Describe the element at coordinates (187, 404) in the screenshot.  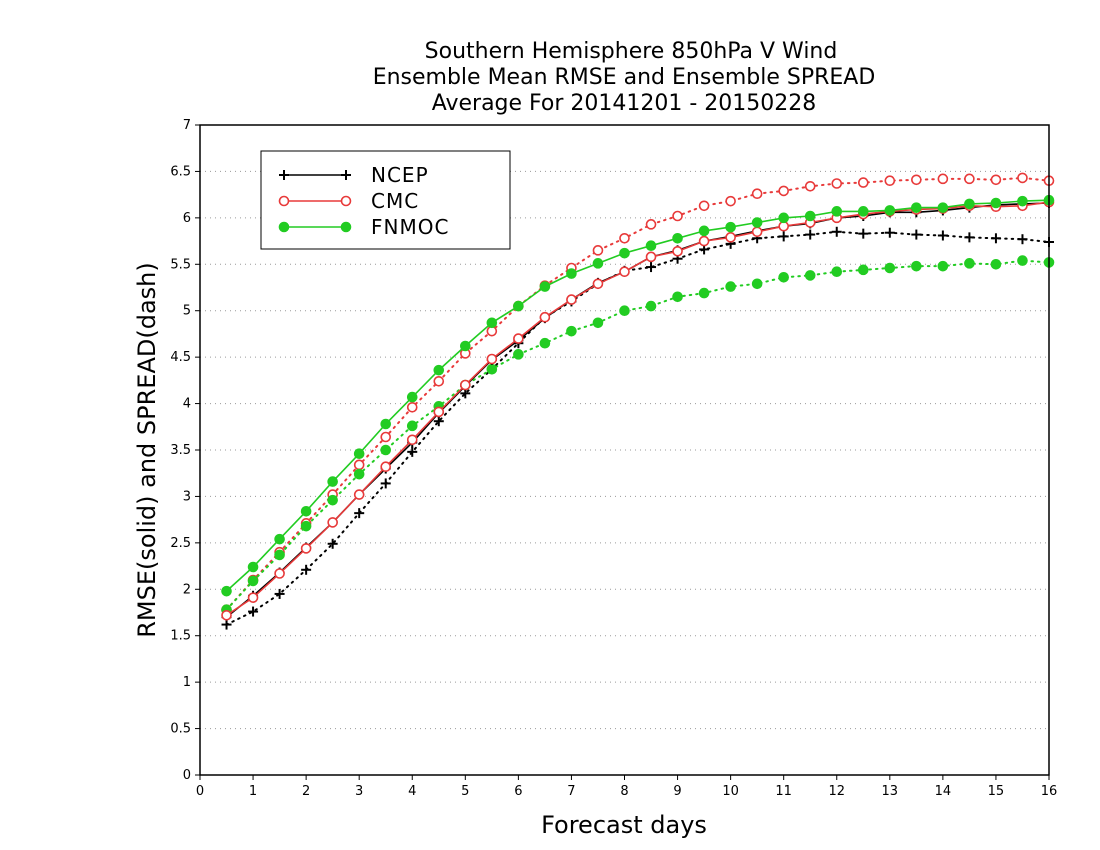
I see `y-tick-label: 4` at that location.